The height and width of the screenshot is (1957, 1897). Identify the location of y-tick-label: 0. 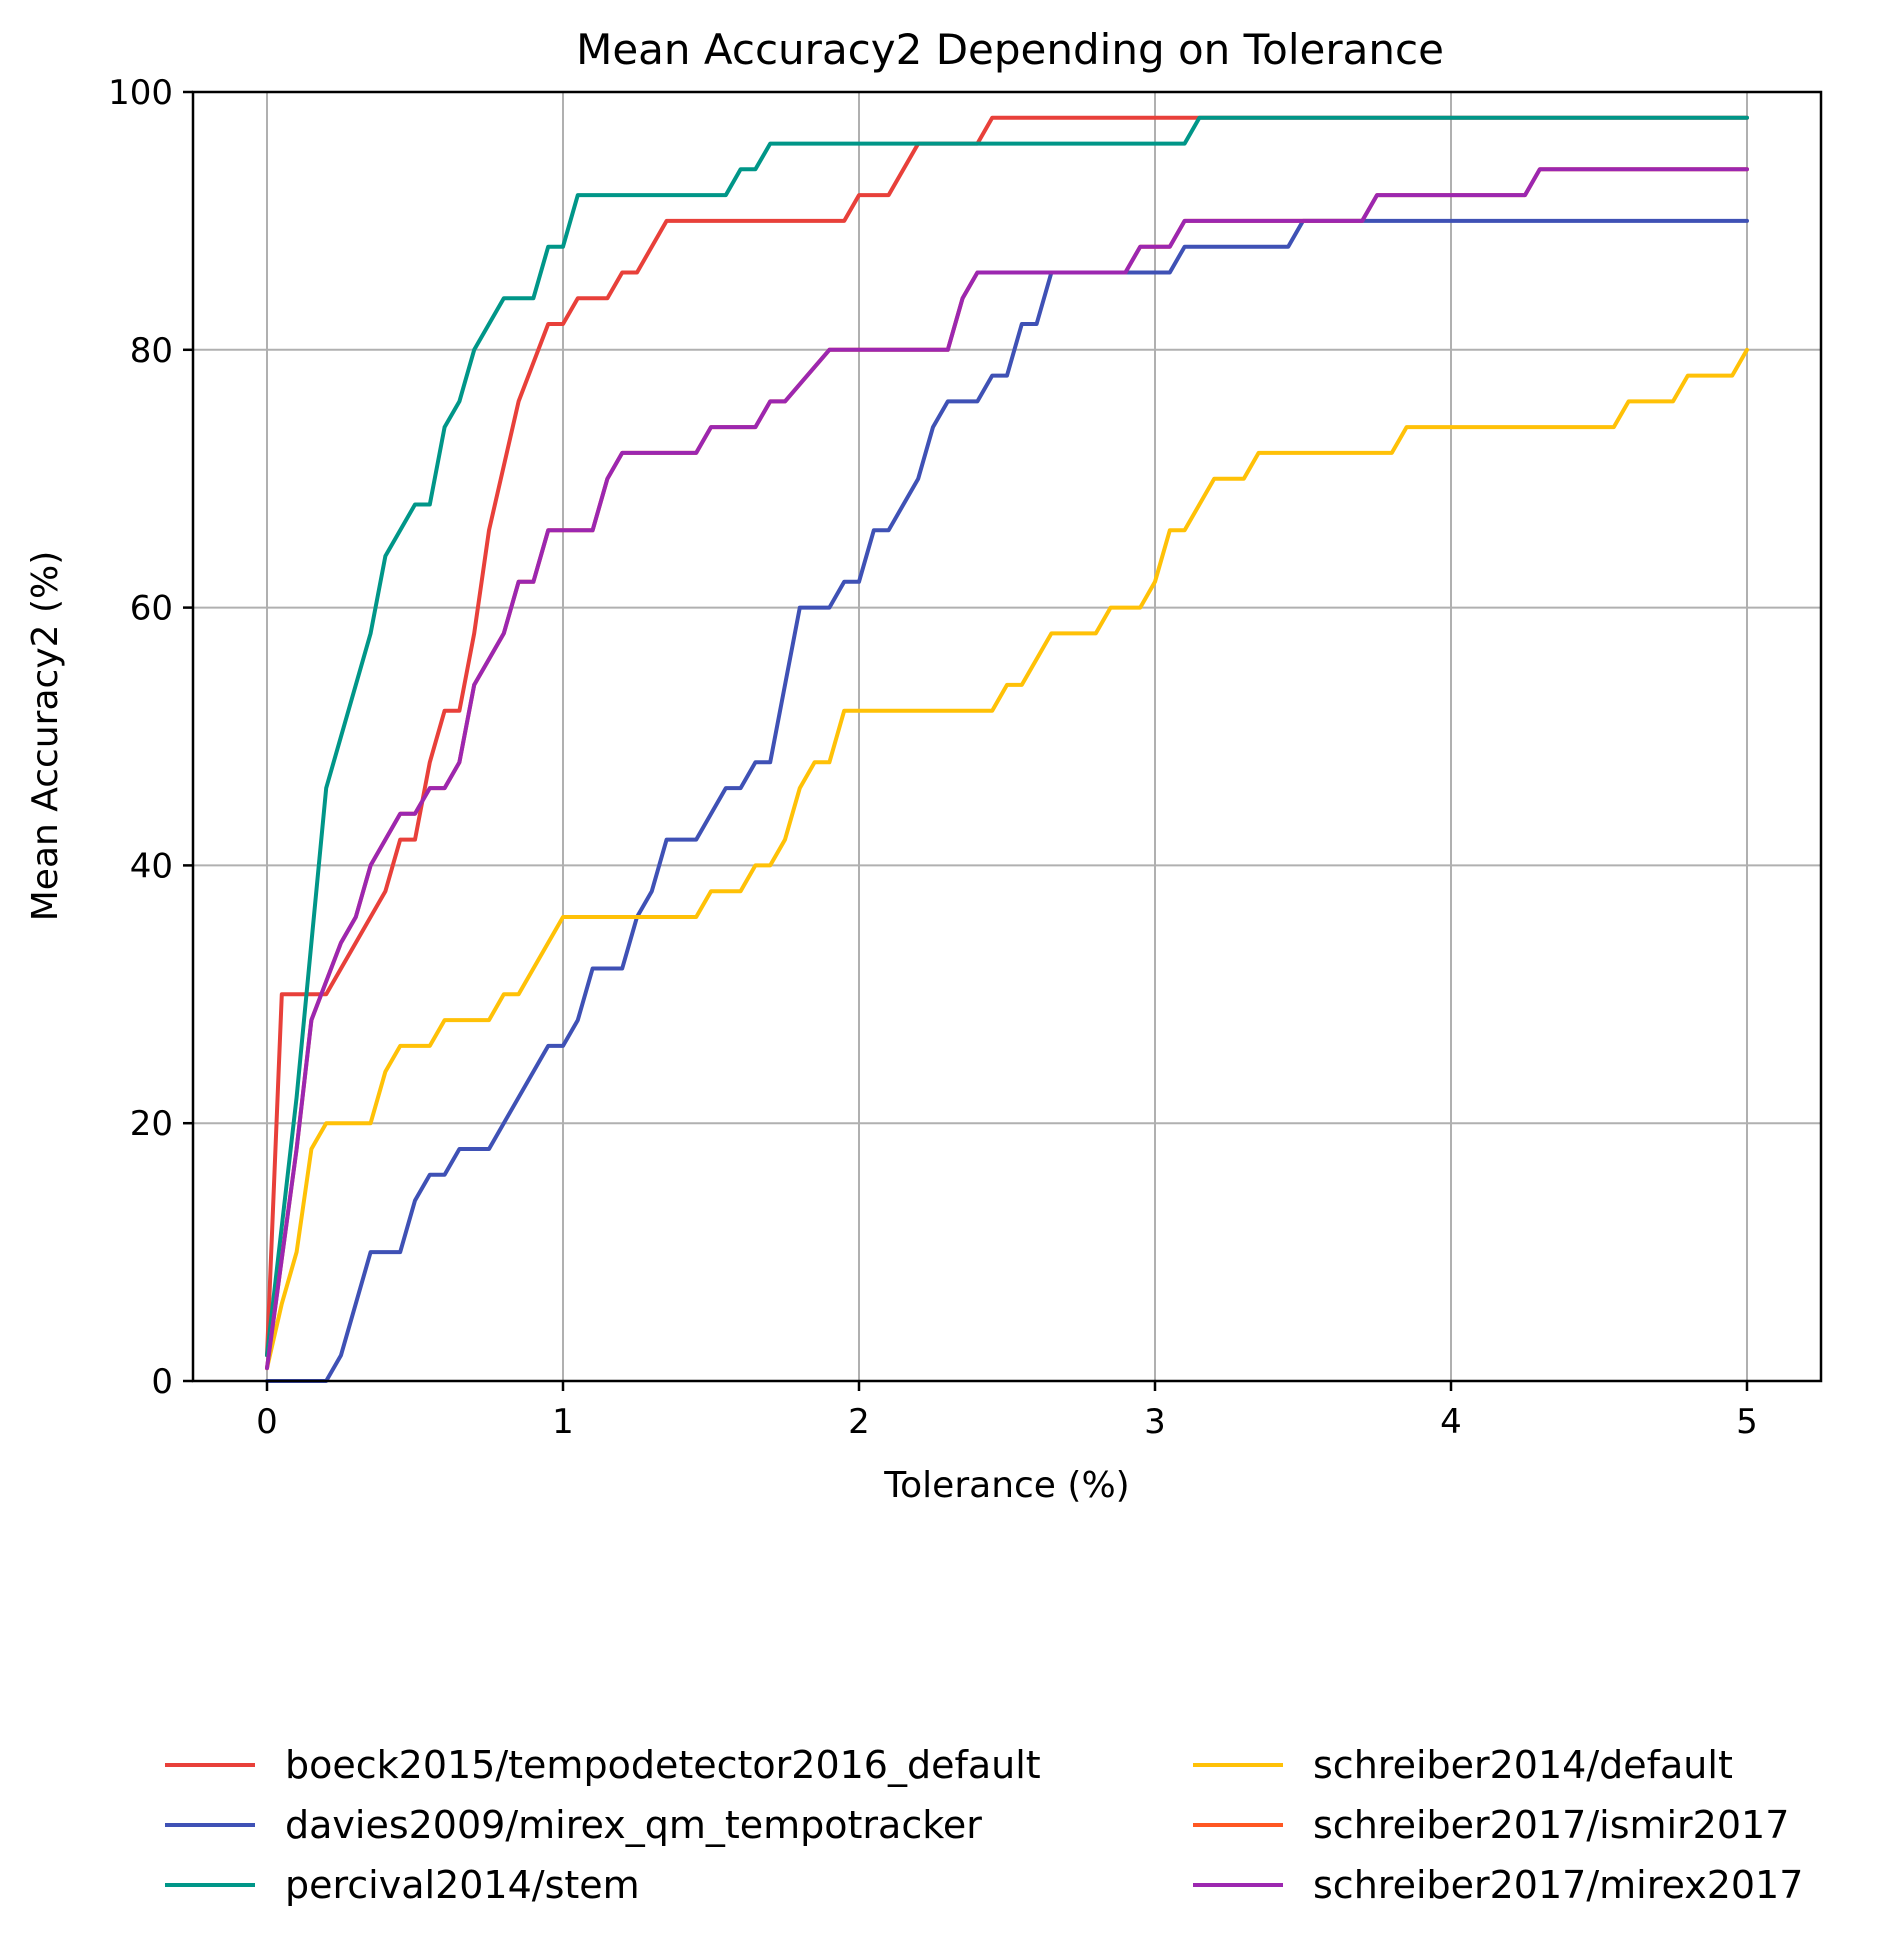
(162, 1382).